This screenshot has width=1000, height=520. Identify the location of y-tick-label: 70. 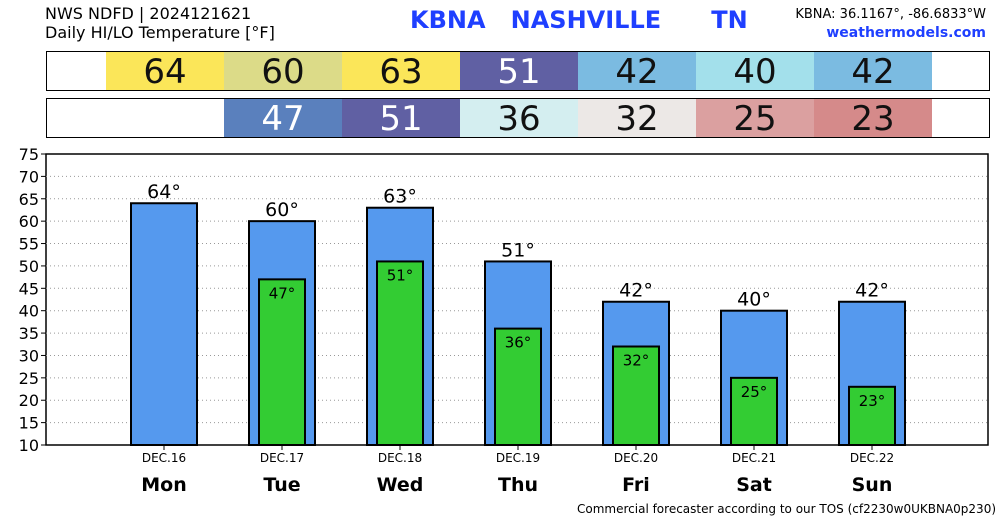
(29, 176).